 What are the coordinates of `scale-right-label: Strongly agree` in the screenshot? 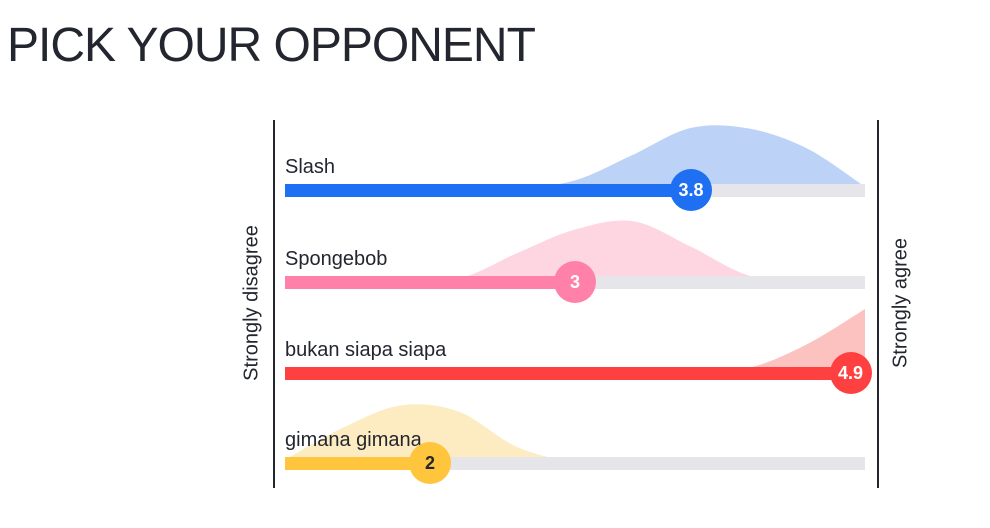 It's located at (900, 303).